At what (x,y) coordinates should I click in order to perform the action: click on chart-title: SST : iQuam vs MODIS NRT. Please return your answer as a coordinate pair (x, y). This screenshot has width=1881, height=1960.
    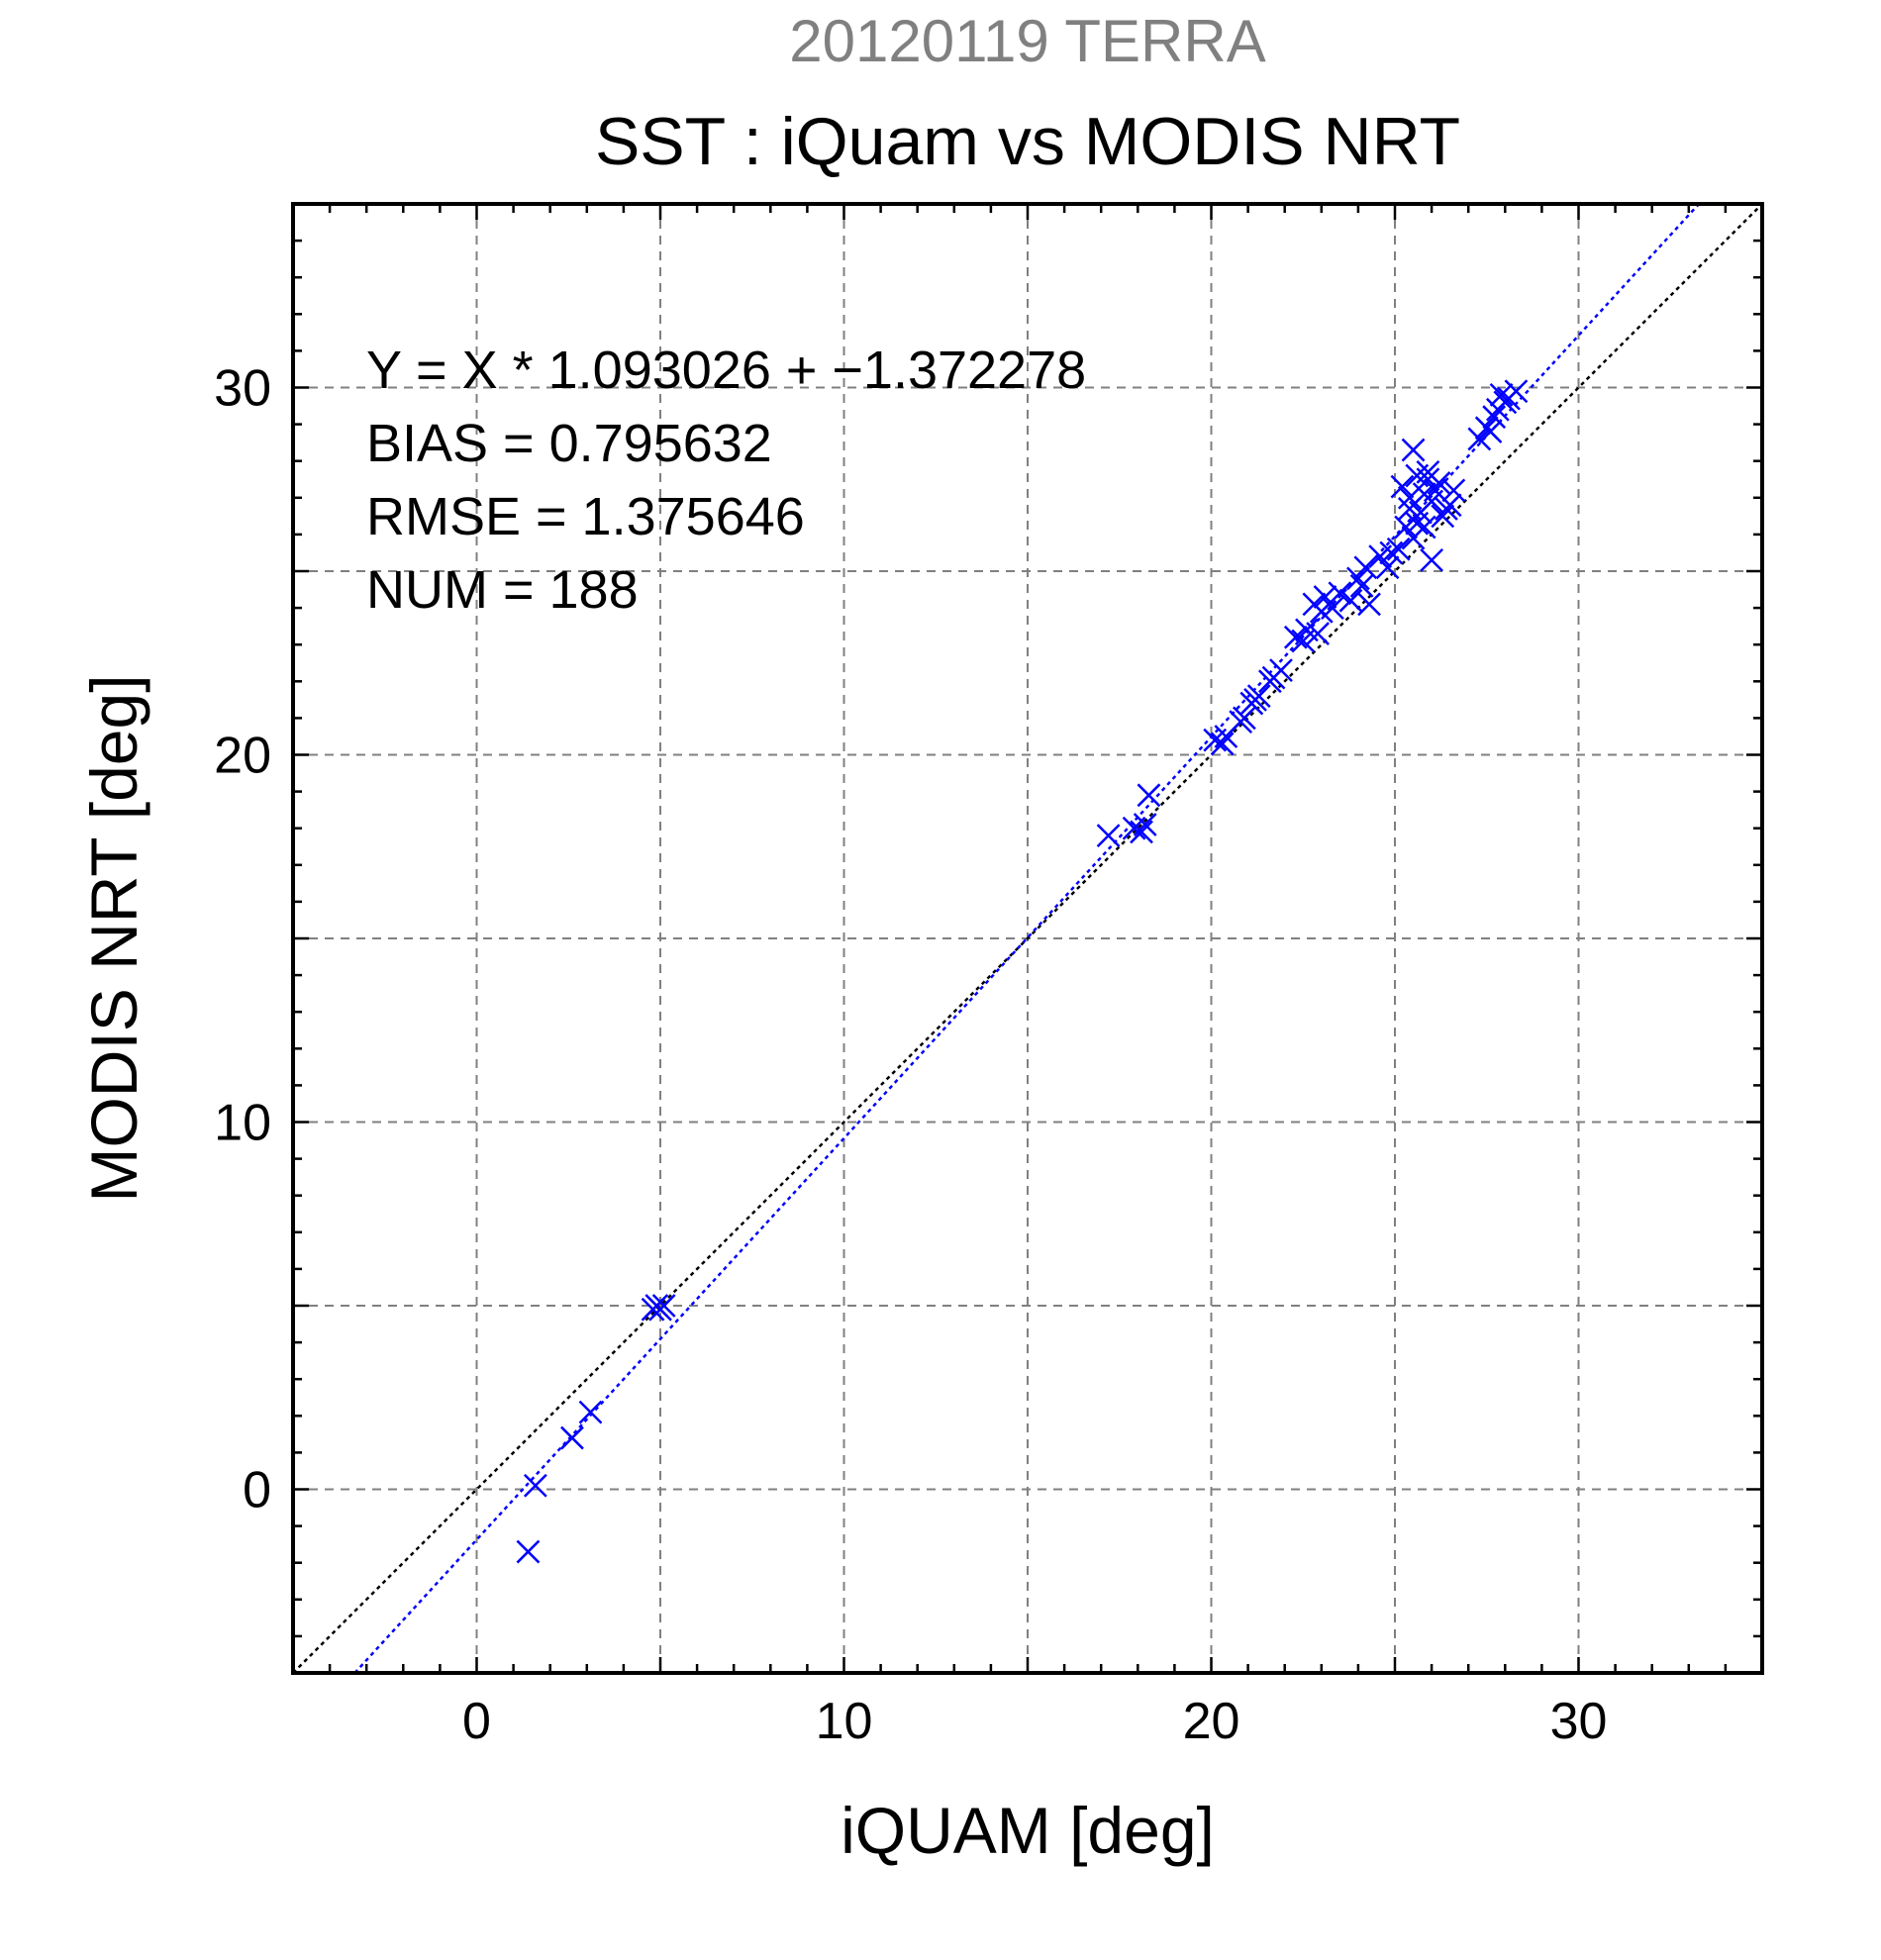
    Looking at the image, I should click on (1027, 141).